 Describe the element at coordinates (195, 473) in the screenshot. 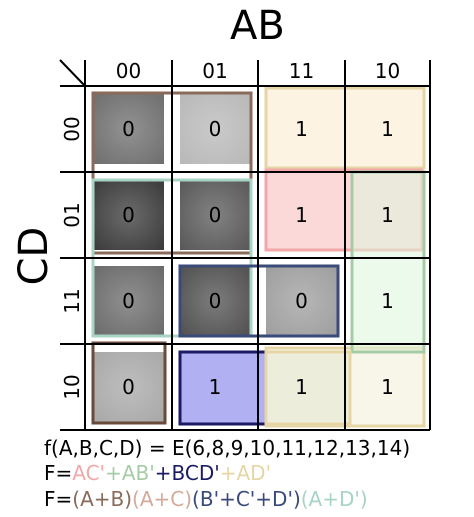

I see `sop-term-4: BCD'` at that location.